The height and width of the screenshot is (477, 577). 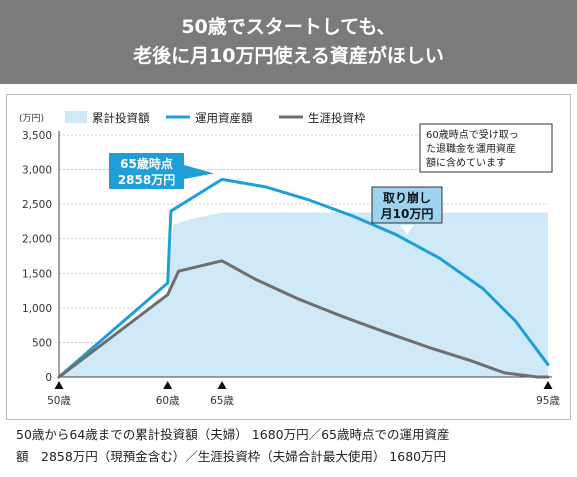 What do you see at coordinates (288, 56) in the screenshot?
I see `title-line-2: 老後に月10万円使える資産がほしい` at bounding box center [288, 56].